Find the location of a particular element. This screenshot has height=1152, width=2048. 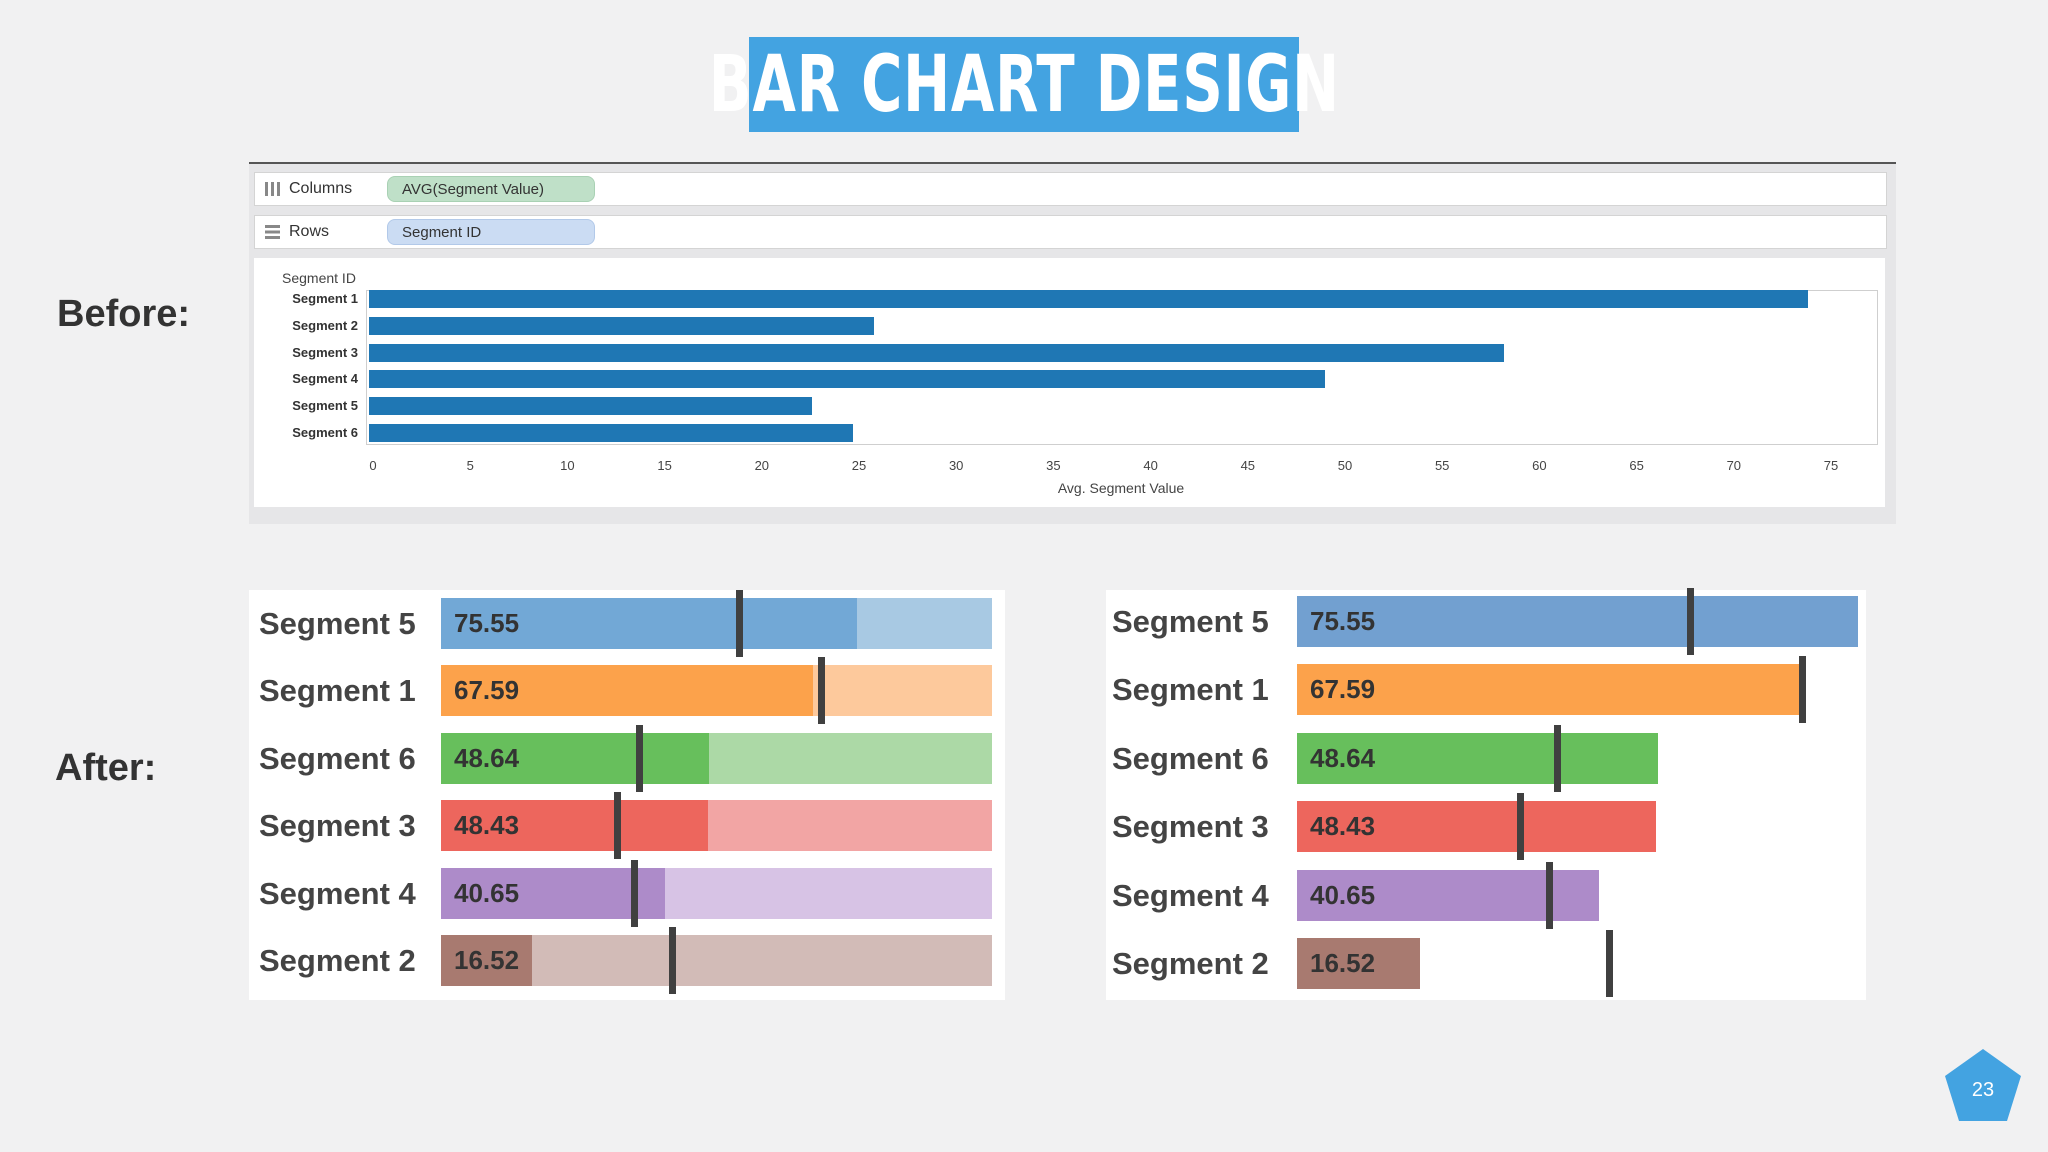

after-label: After: is located at coordinates (106, 768).